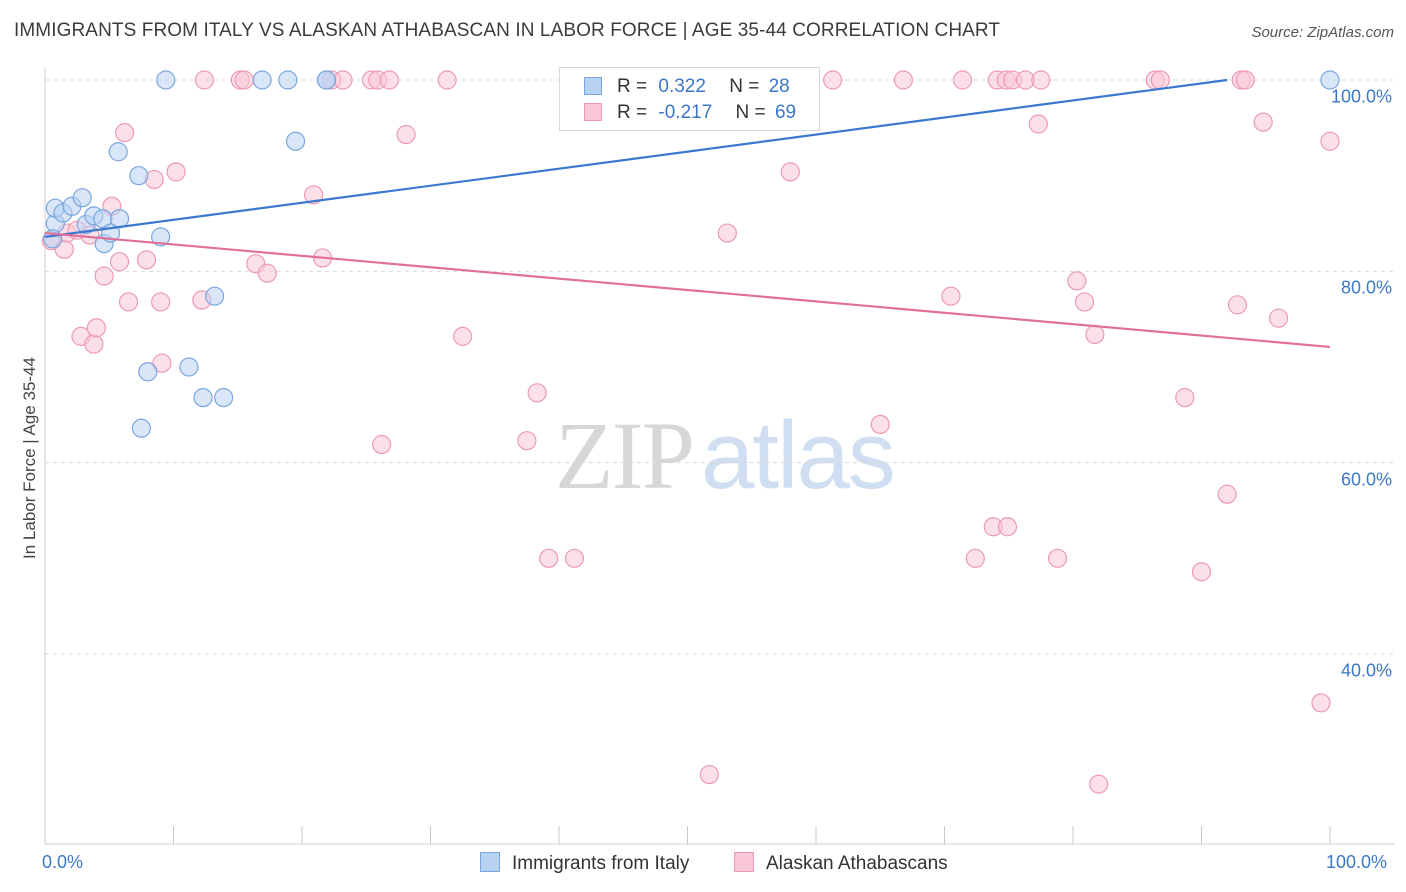 The width and height of the screenshot is (1406, 892). Describe the element at coordinates (601, 863) in the screenshot. I see `legend-label-italy: Immigrants from Italy` at that location.